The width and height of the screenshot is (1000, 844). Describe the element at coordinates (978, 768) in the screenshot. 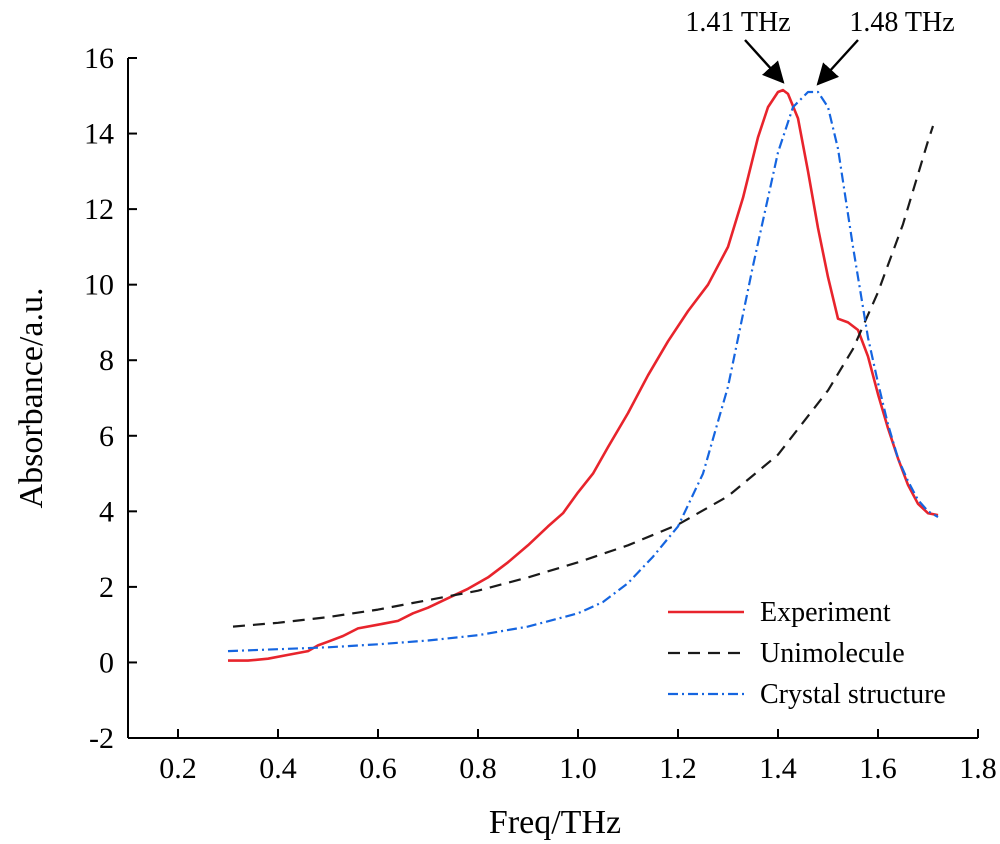

I see `x-tick-label: 1.8` at that location.